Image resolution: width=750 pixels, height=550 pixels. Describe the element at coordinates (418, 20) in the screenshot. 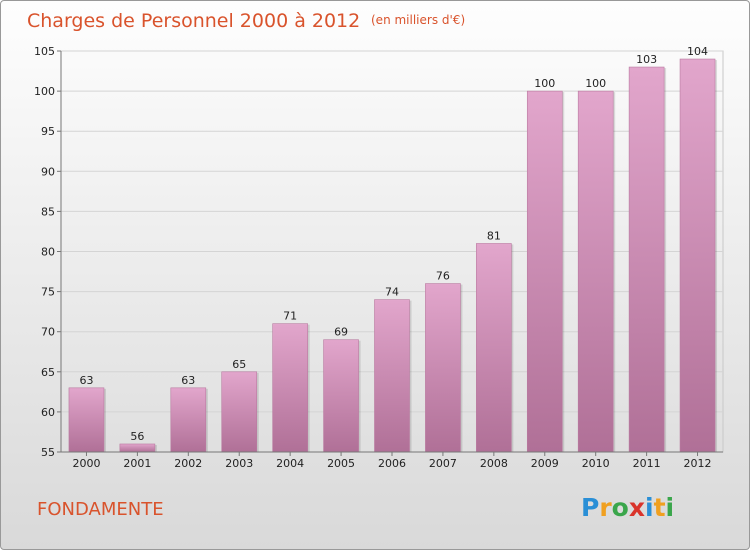

I see `chart-subtitle: (en milliers d'€)` at that location.